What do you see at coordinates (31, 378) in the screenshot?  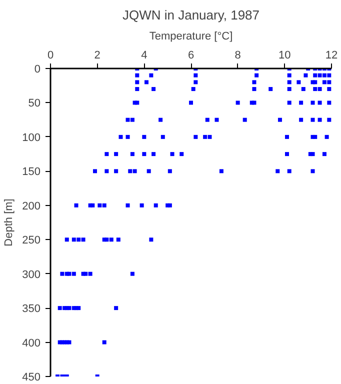 I see `y-tick-label: 450` at bounding box center [31, 378].